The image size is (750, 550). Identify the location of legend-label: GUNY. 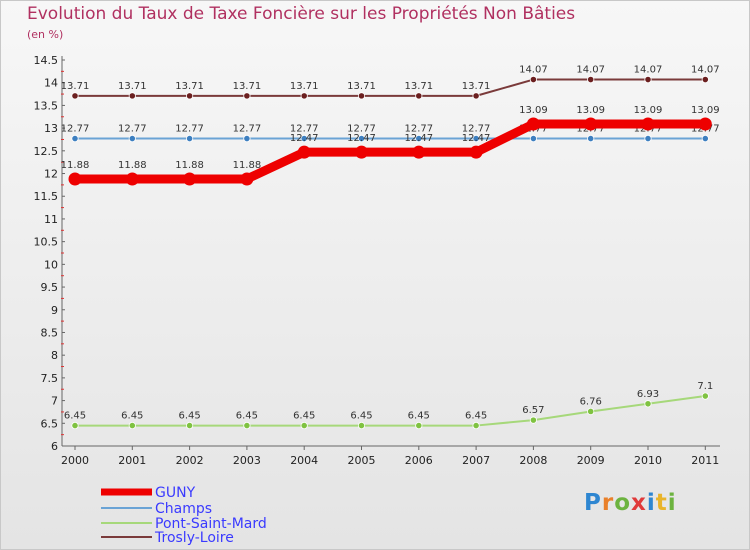
(175, 493).